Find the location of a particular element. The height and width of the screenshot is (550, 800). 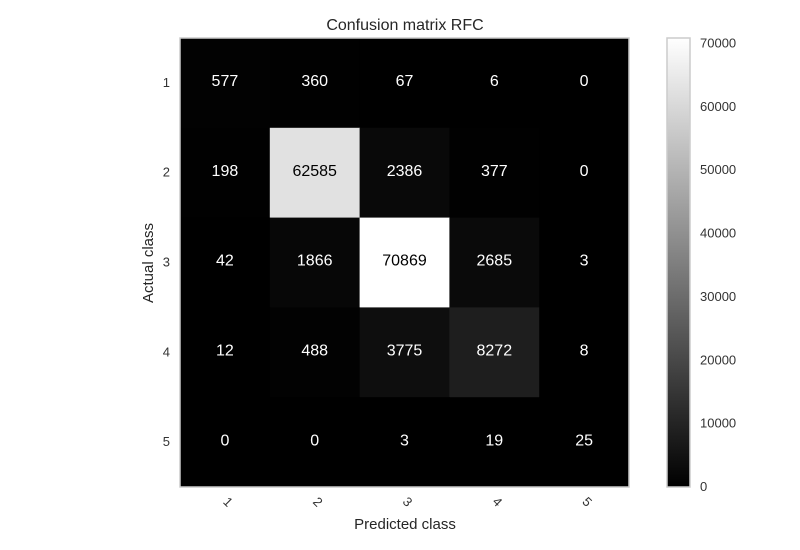

cell-value-label: 70869 is located at coordinates (404, 261).